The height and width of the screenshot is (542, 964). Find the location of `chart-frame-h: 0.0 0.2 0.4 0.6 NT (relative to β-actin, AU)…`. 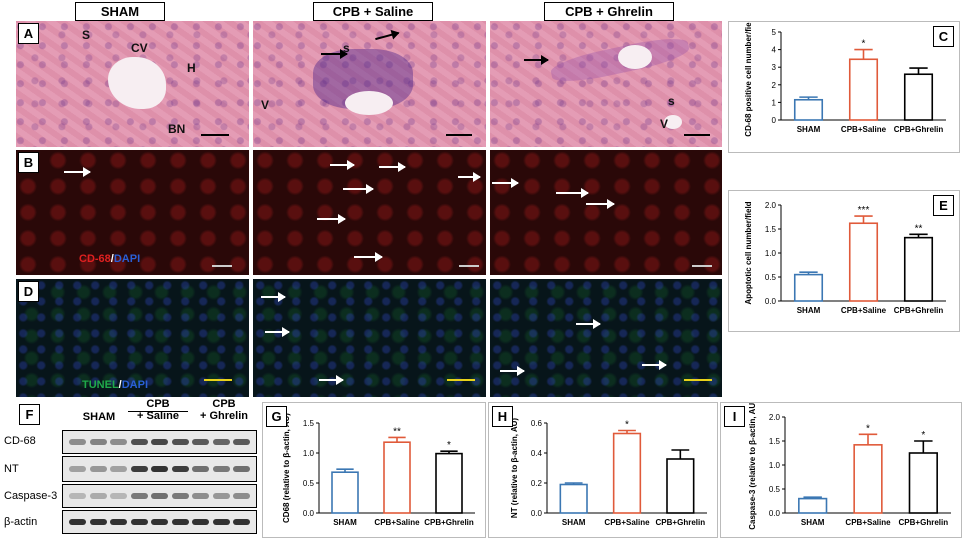

chart-frame-h: 0.0 0.2 0.4 0.6 NT (relative to β-actin, AU)… is located at coordinates (603, 470).